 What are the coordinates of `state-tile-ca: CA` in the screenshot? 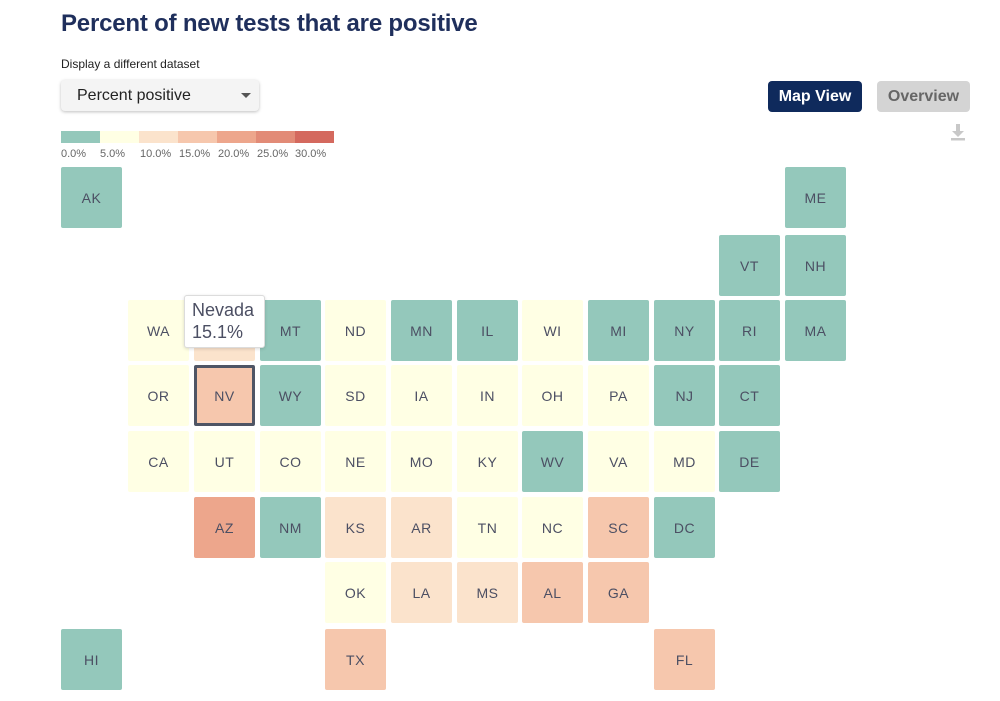 It's located at (158, 461).